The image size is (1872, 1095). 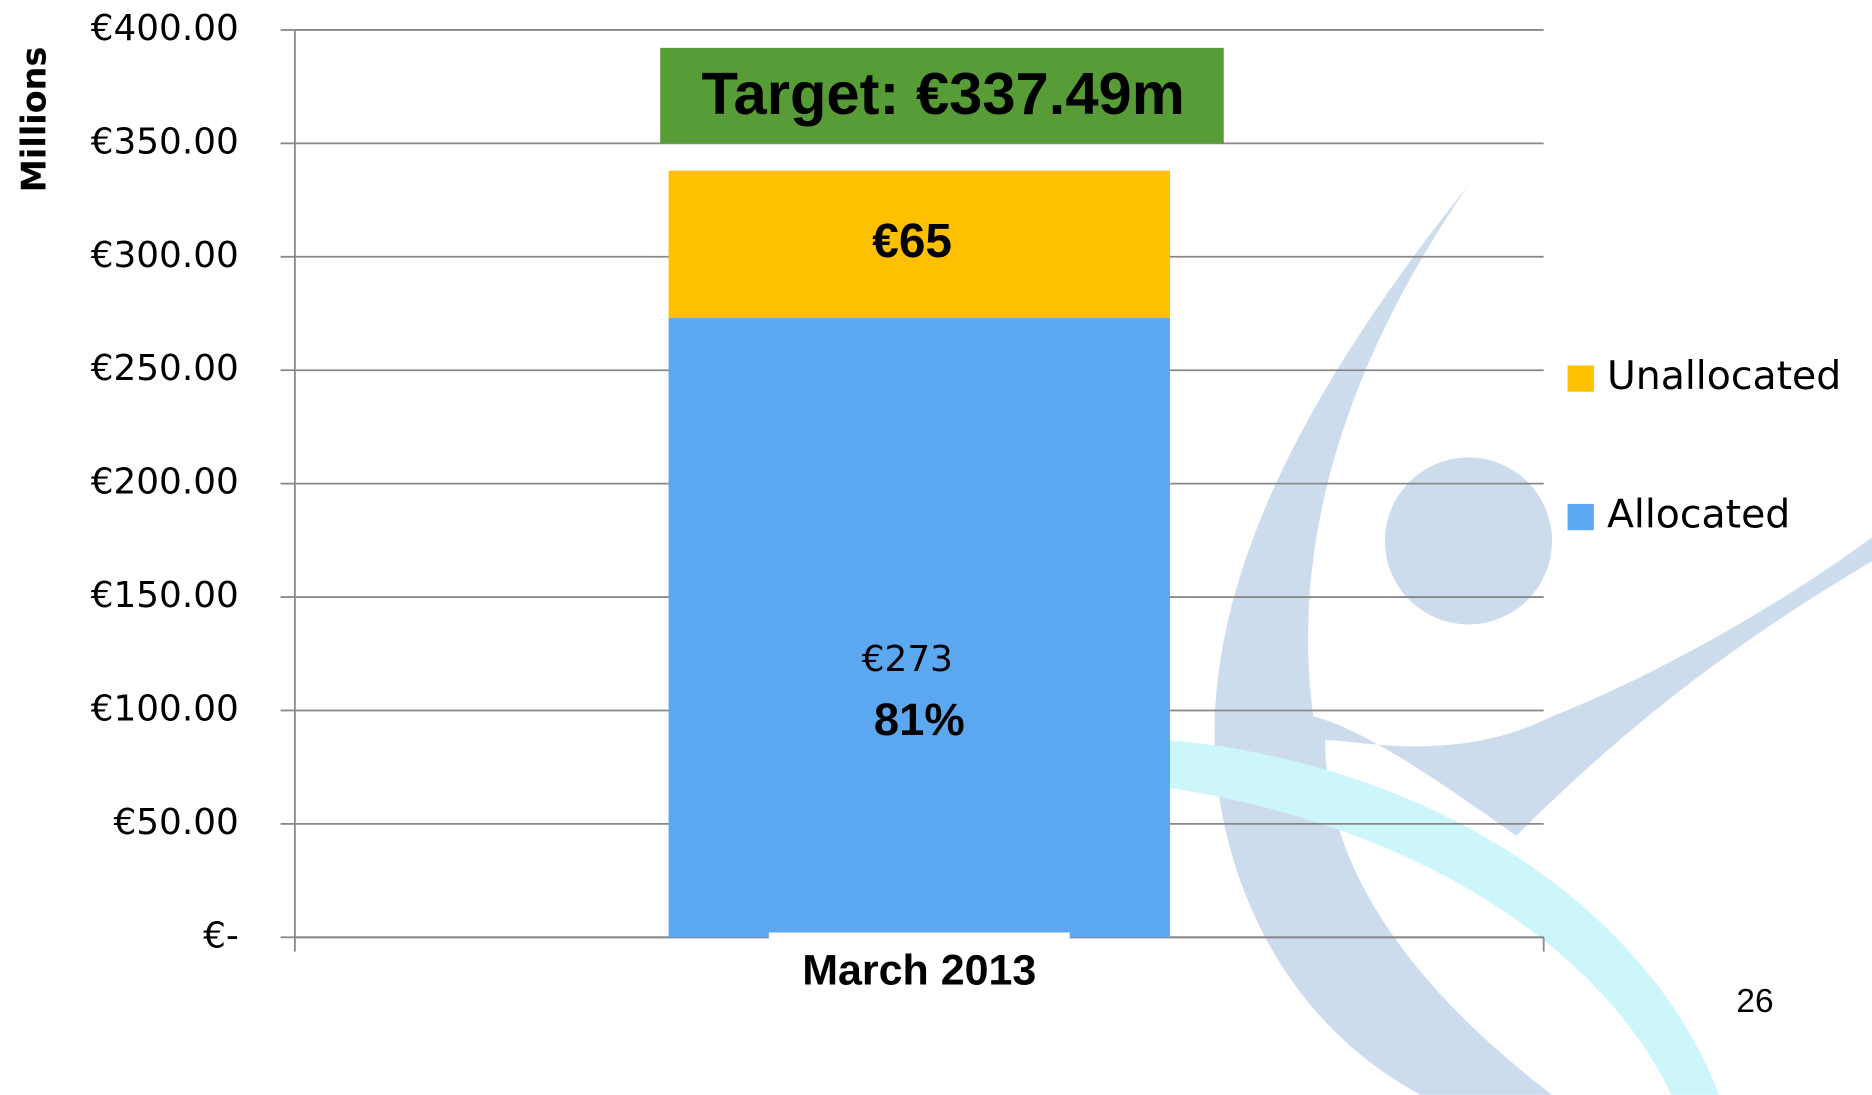 What do you see at coordinates (912, 241) in the screenshot?
I see `value-label: €65` at bounding box center [912, 241].